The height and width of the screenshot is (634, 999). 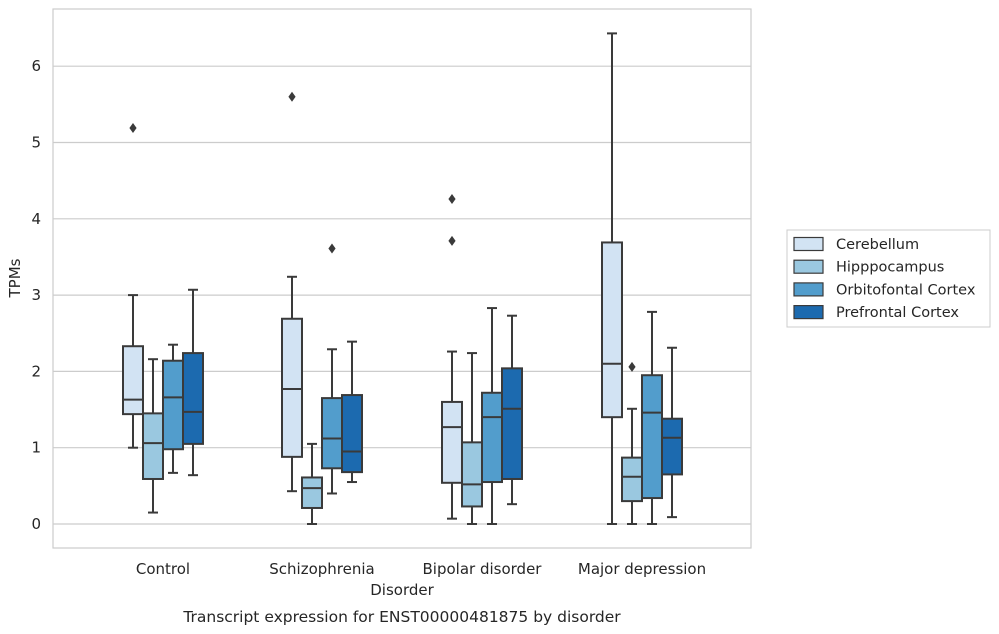 I want to click on x-category-label: Schizophrenia, so click(x=321, y=569).